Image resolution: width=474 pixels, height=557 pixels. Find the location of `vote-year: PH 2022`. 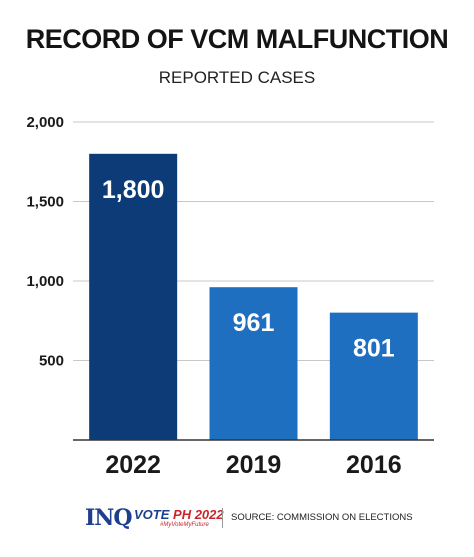

vote-year: PH 2022 is located at coordinates (198, 514).